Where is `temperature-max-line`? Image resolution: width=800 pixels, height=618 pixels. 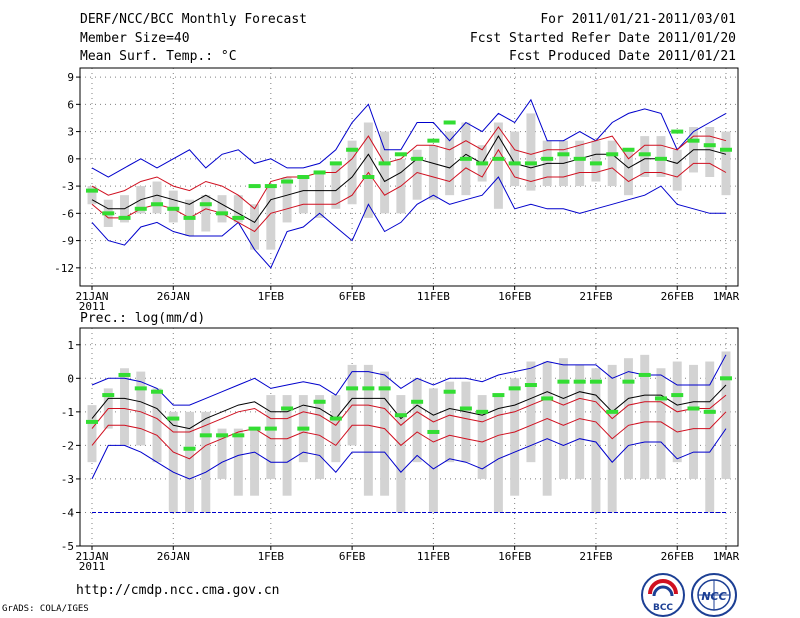 temperature-max-line is located at coordinates (409, 138).